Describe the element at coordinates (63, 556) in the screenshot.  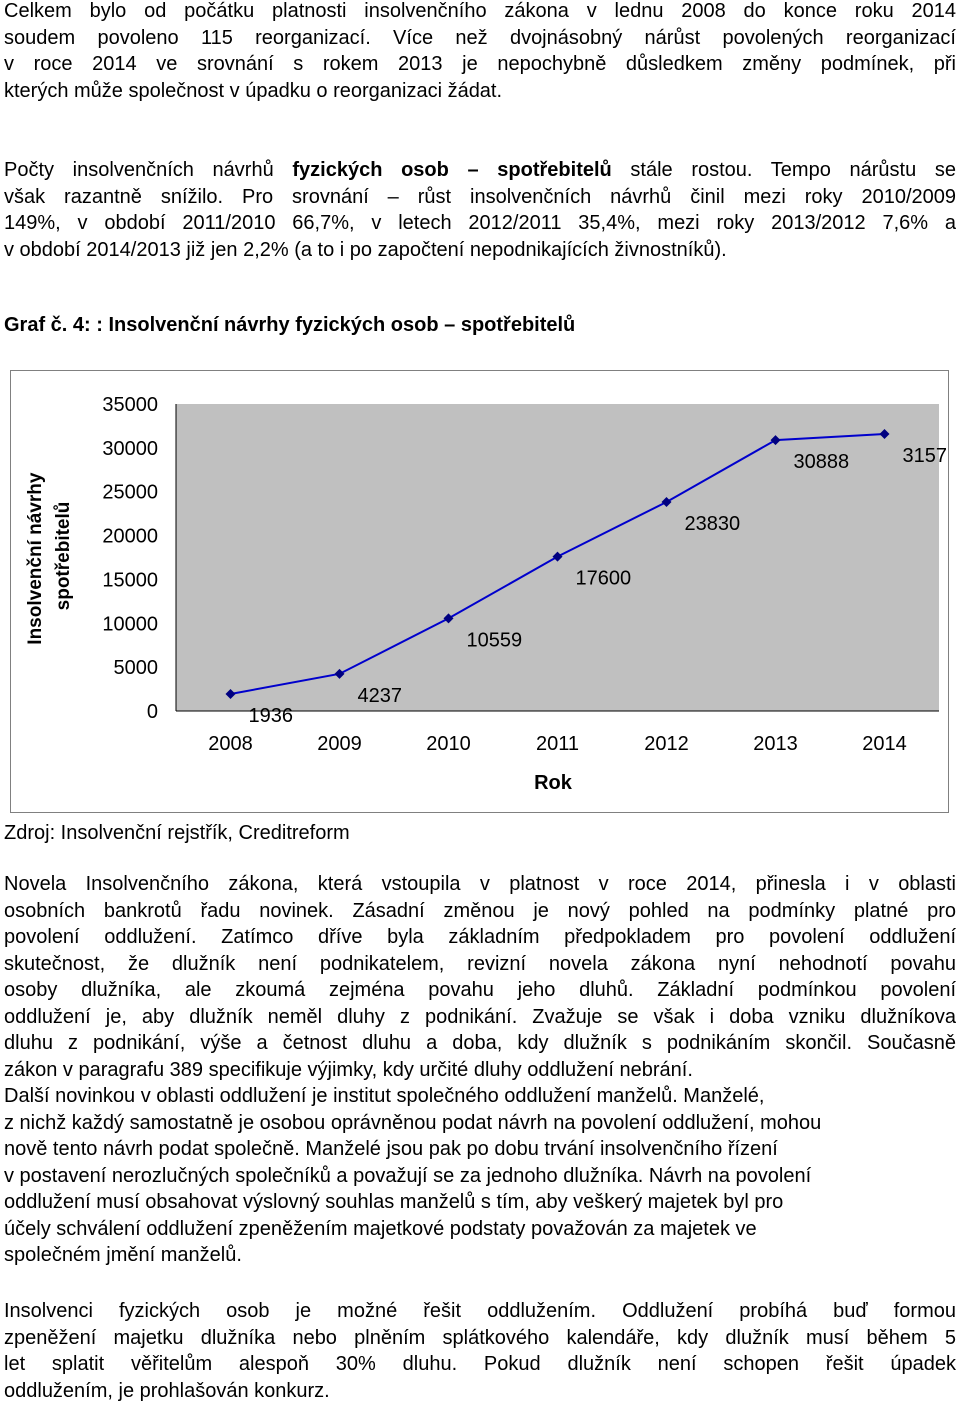
I see `y-axis-title-line: spotřebitelů` at that location.